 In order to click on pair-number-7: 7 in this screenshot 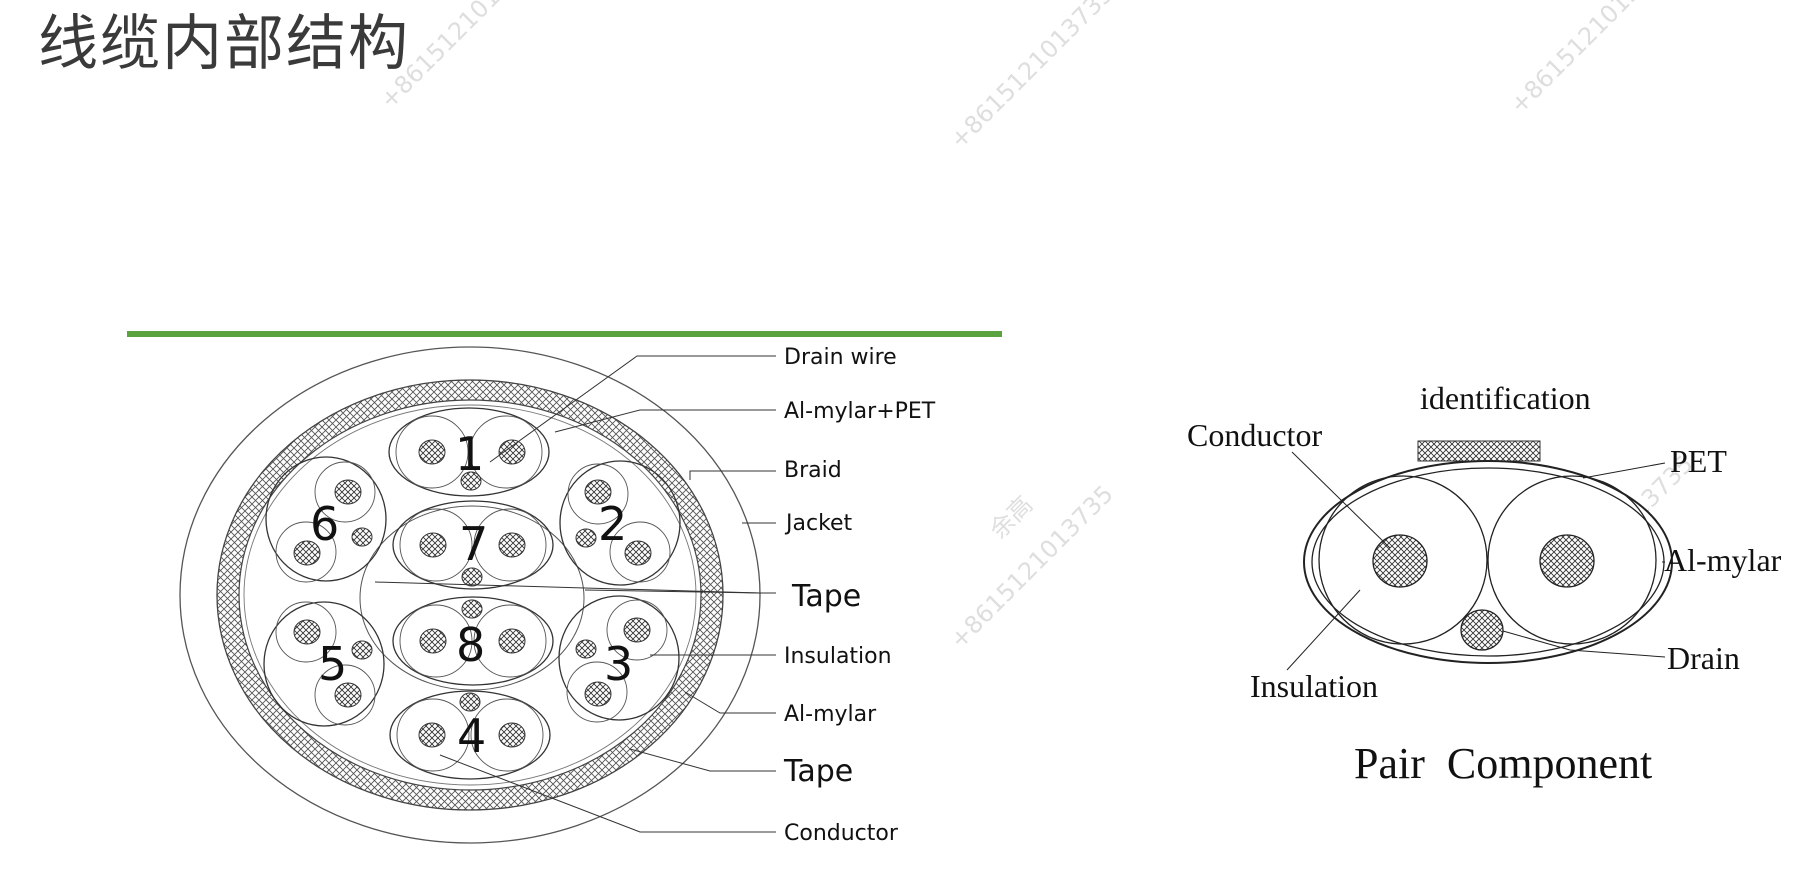, I will do `click(473, 544)`.